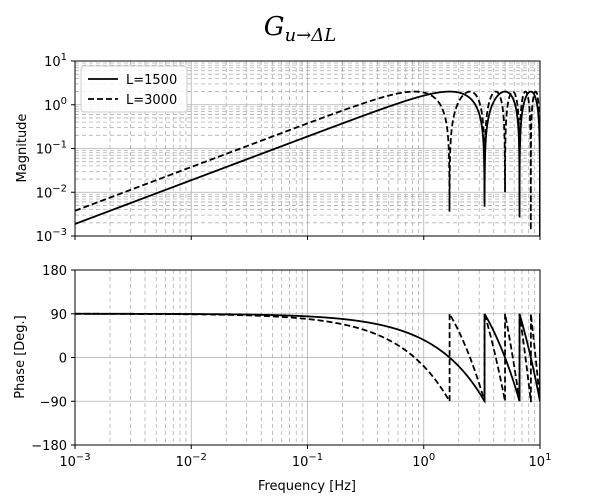  I want to click on phase-line-l3000, so click(307, 357).